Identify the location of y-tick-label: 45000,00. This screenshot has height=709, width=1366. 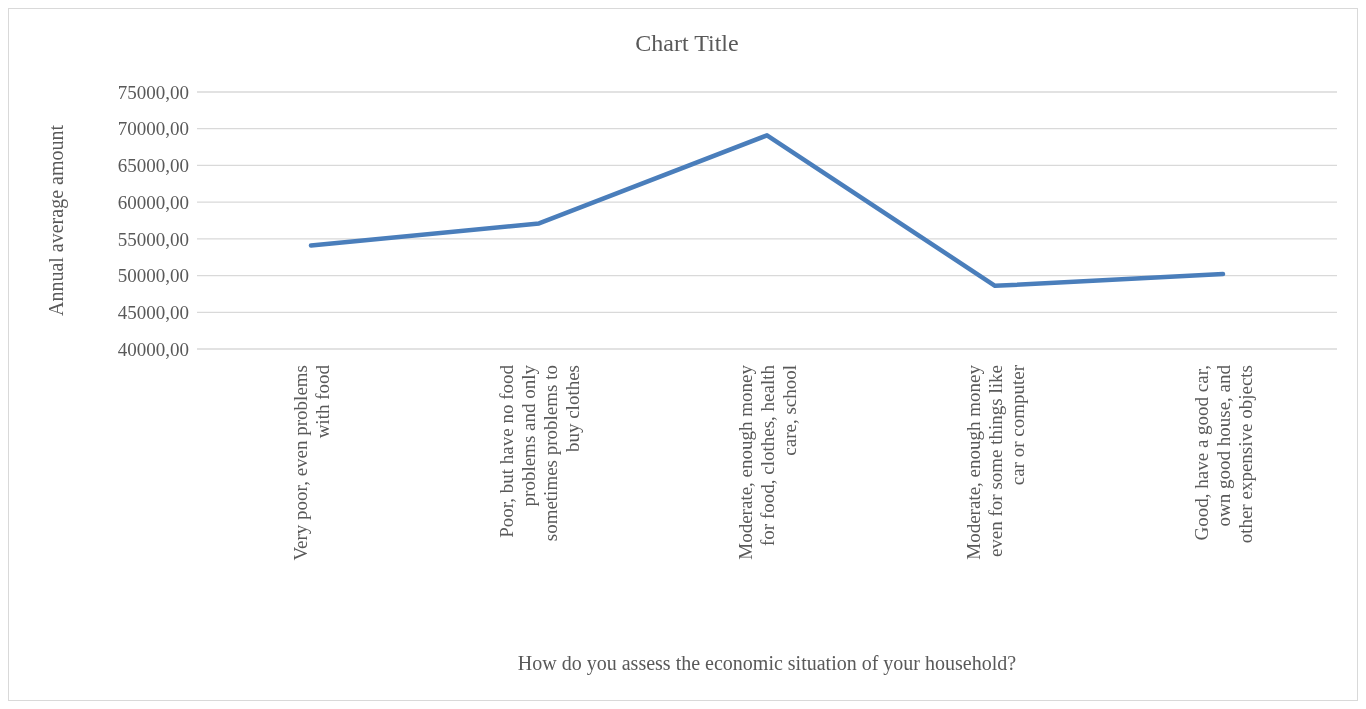
(153, 312).